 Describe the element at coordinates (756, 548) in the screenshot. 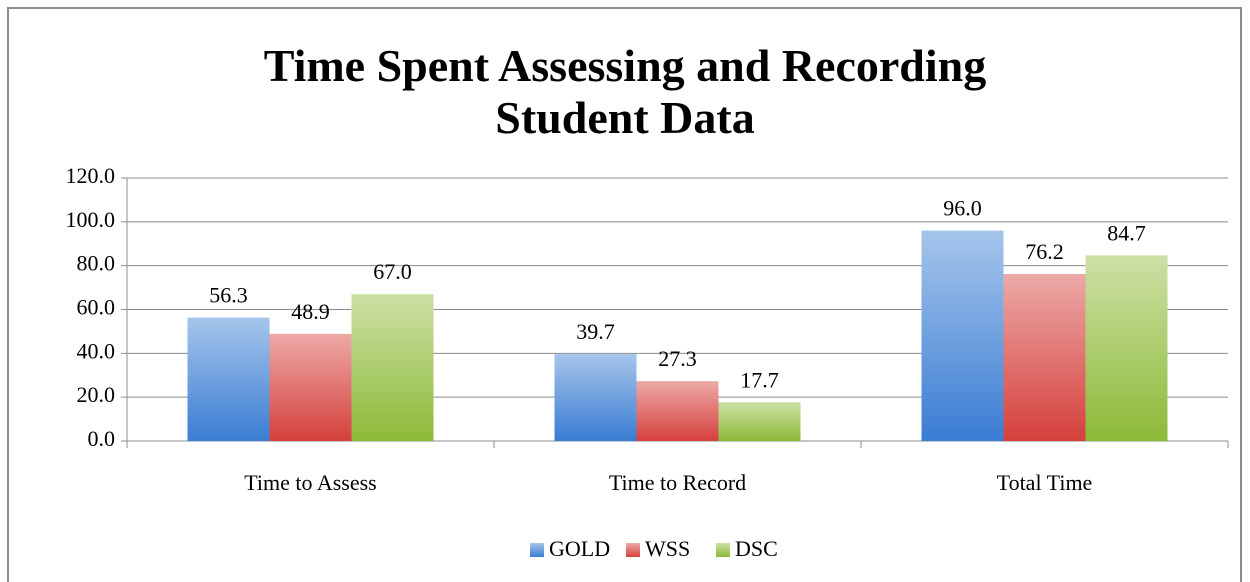

I see `legend-label: DSC` at that location.